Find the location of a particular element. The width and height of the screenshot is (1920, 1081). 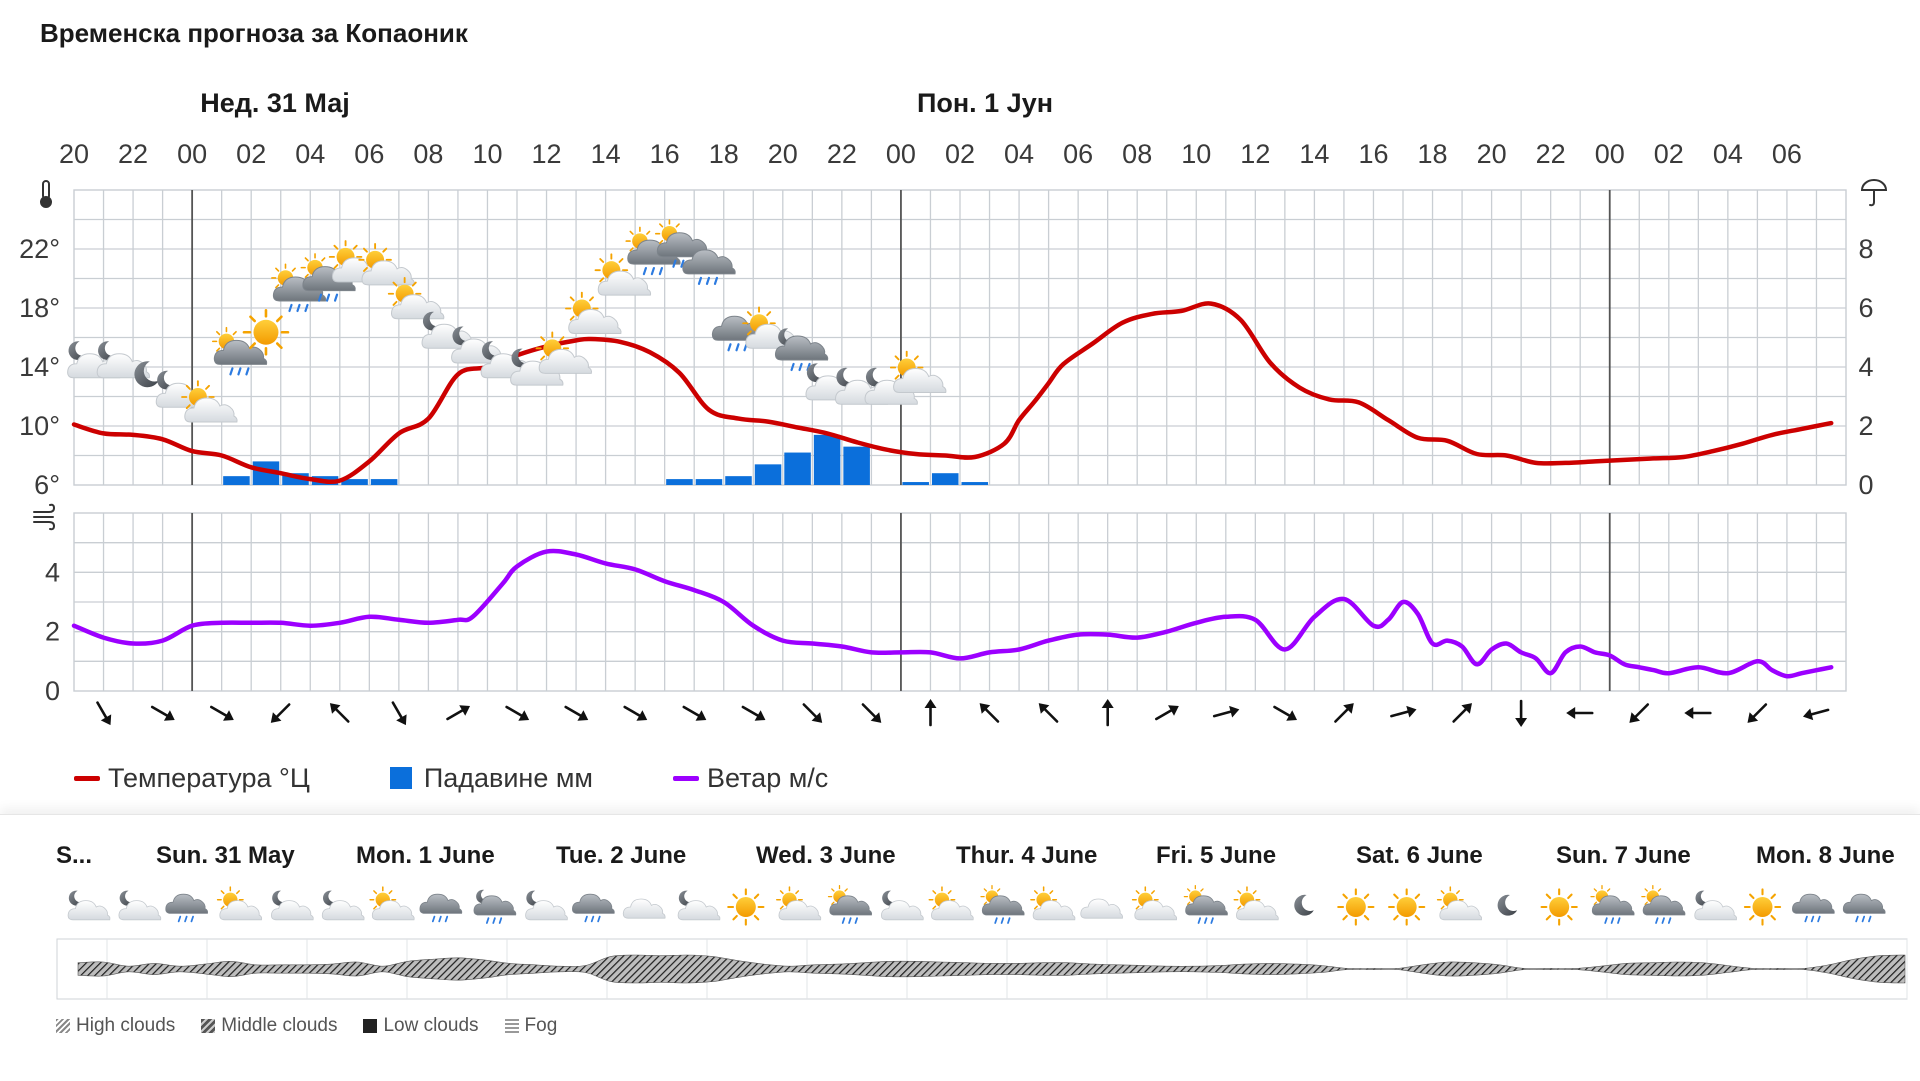

middle-clouds-swatch is located at coordinates (208, 1026).